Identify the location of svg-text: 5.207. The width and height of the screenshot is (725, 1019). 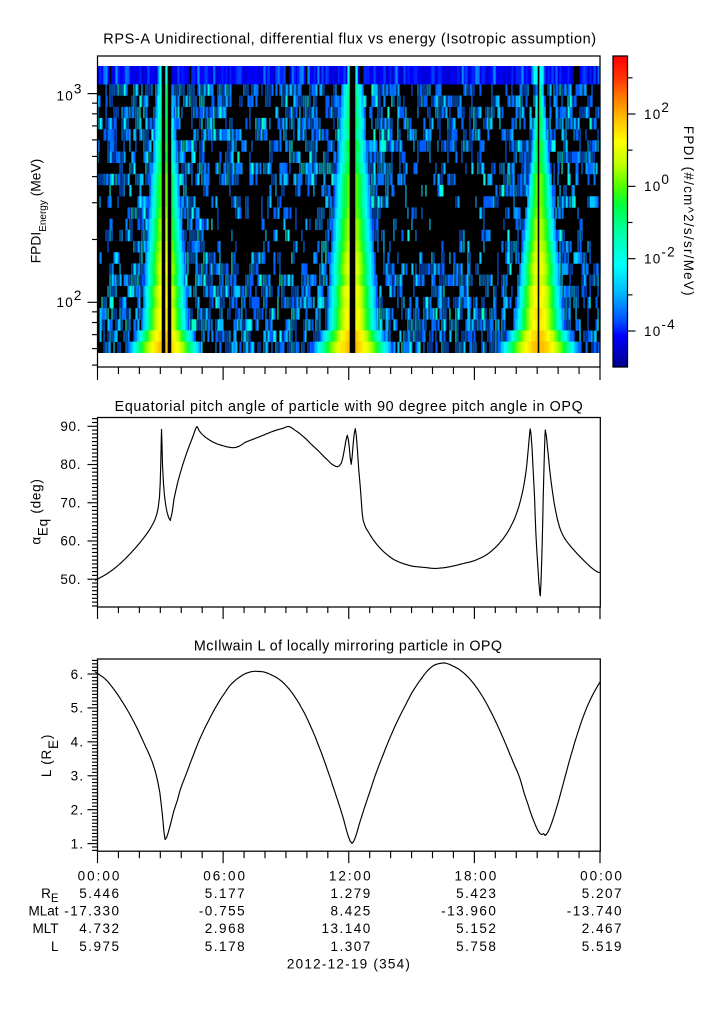
(602, 893).